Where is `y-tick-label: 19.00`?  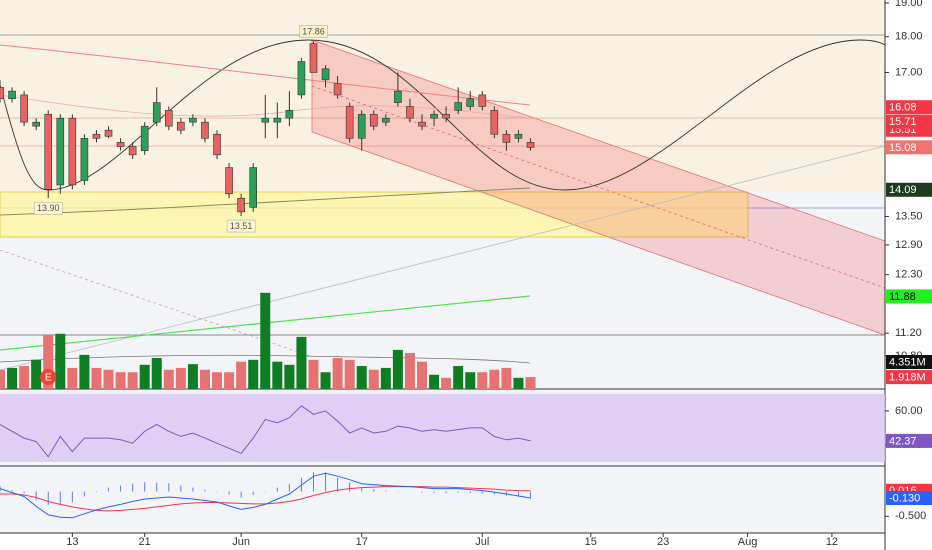 y-tick-label: 19.00 is located at coordinates (909, 4).